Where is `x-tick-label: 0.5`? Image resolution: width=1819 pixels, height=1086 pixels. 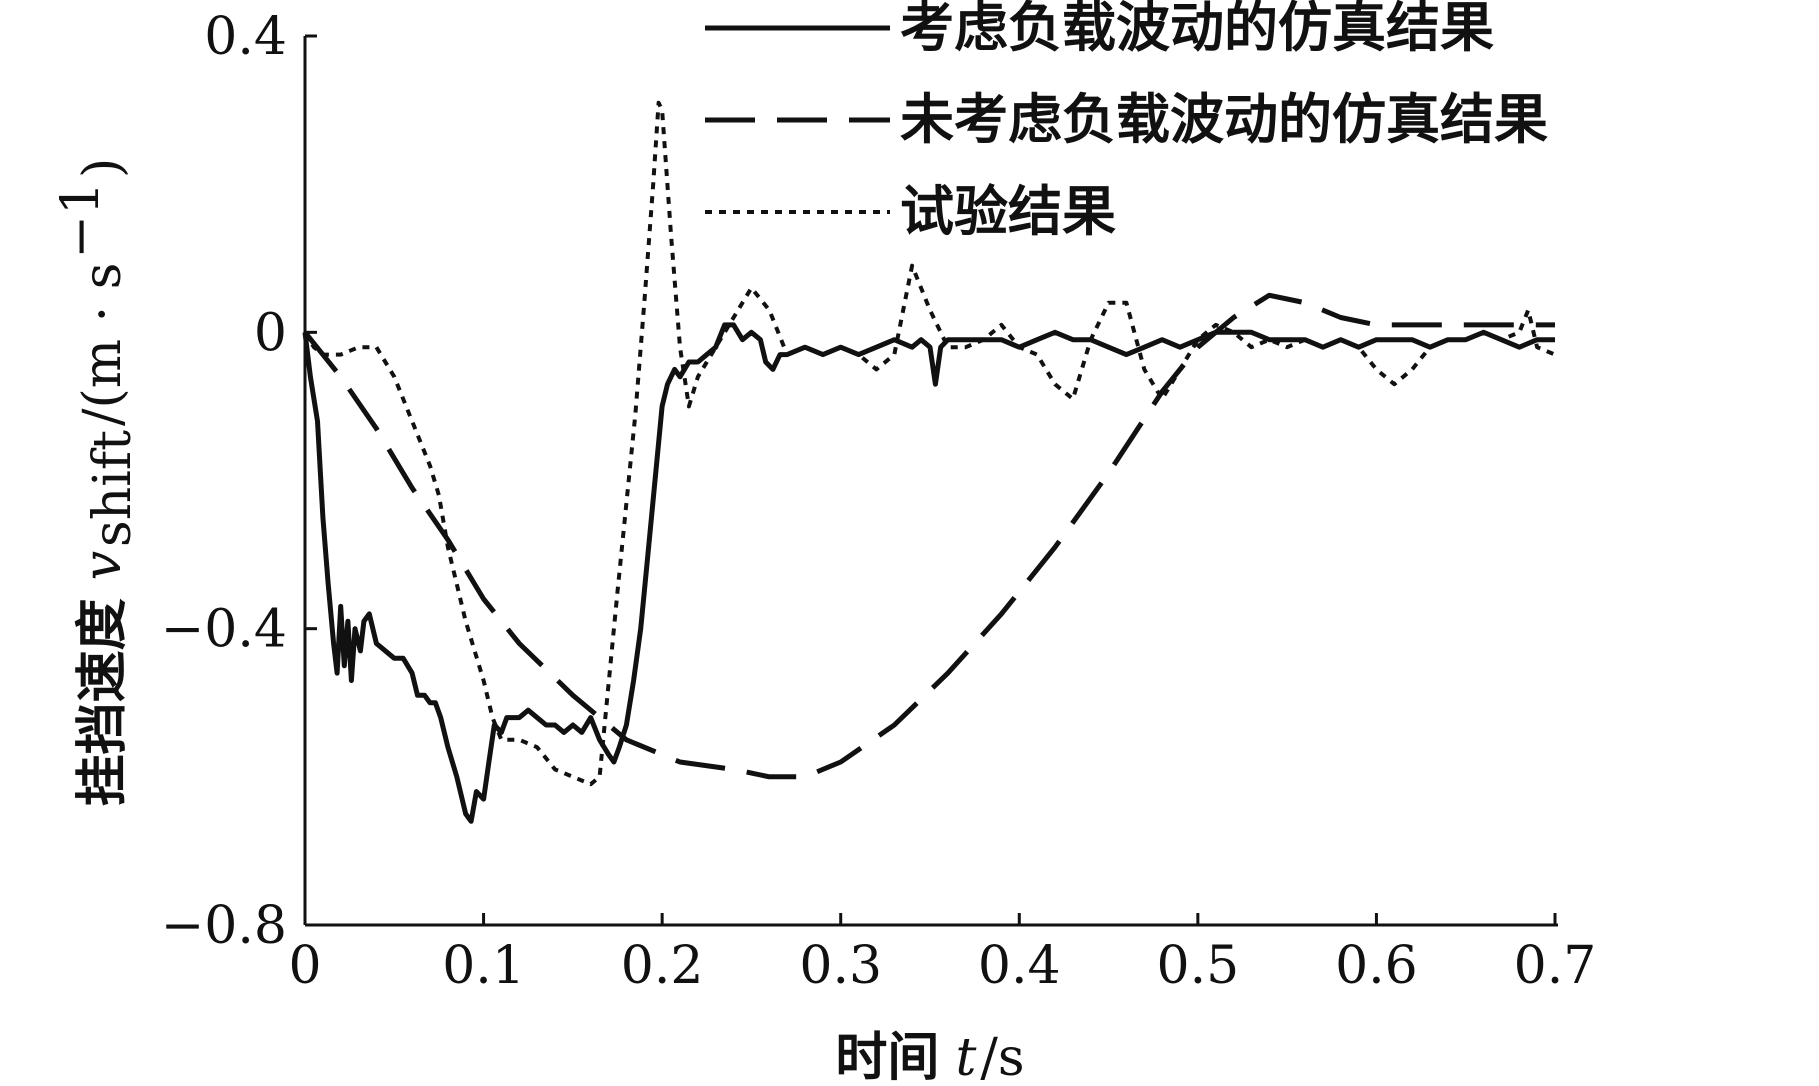
x-tick-label: 0.5 is located at coordinates (1198, 966).